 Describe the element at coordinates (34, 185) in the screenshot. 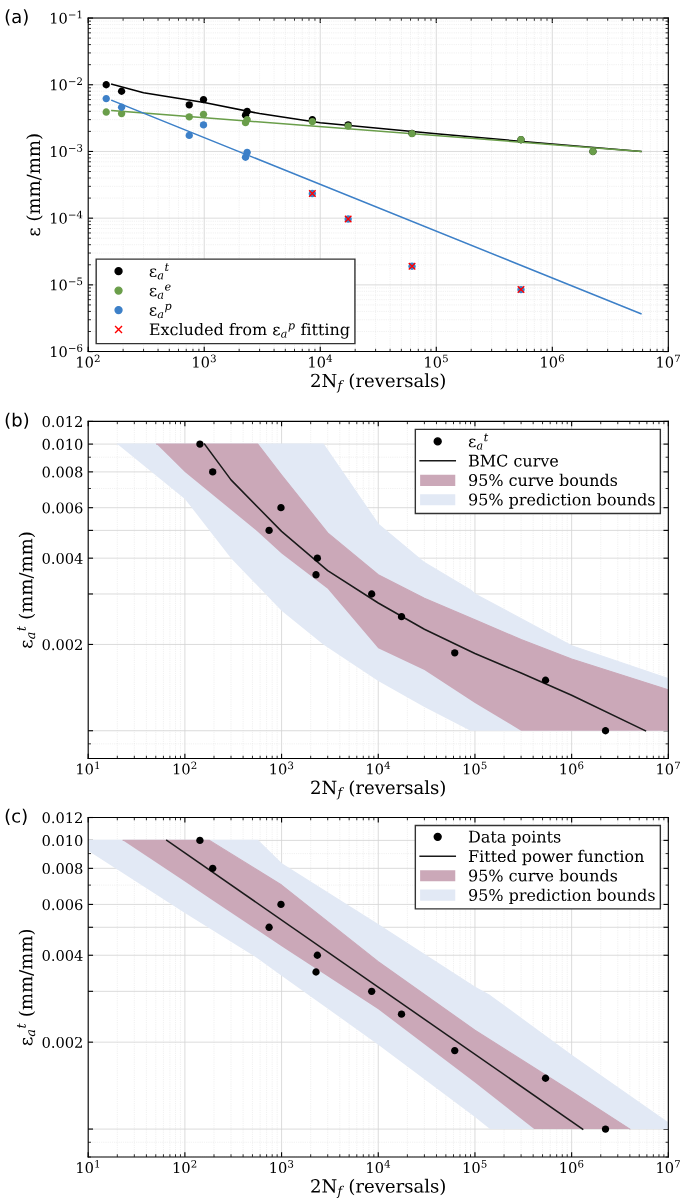

I see `y-axis-title: ε (mm/mm)` at that location.